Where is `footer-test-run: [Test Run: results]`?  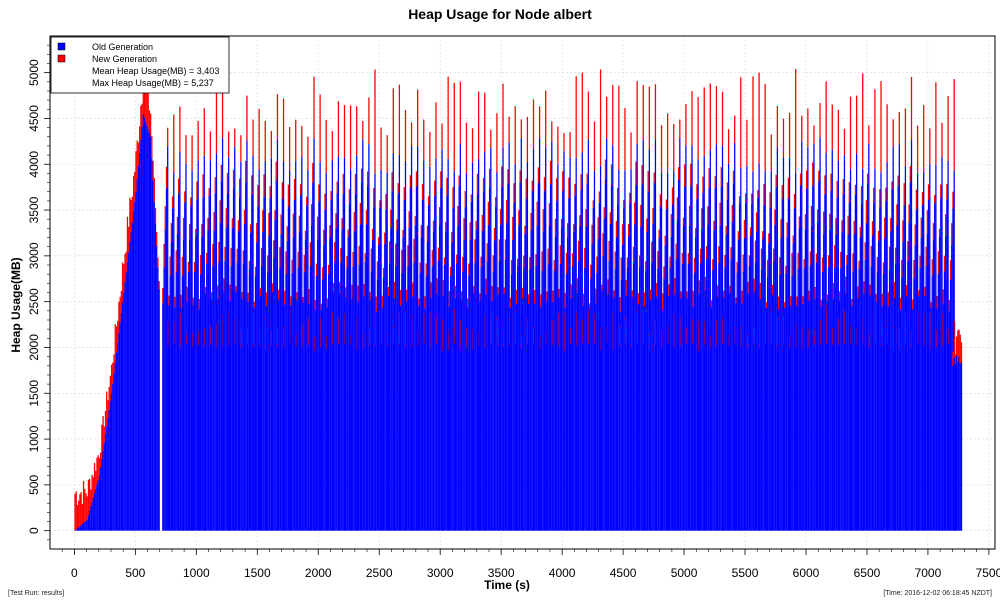 footer-test-run: [Test Run: results] is located at coordinates (36, 593).